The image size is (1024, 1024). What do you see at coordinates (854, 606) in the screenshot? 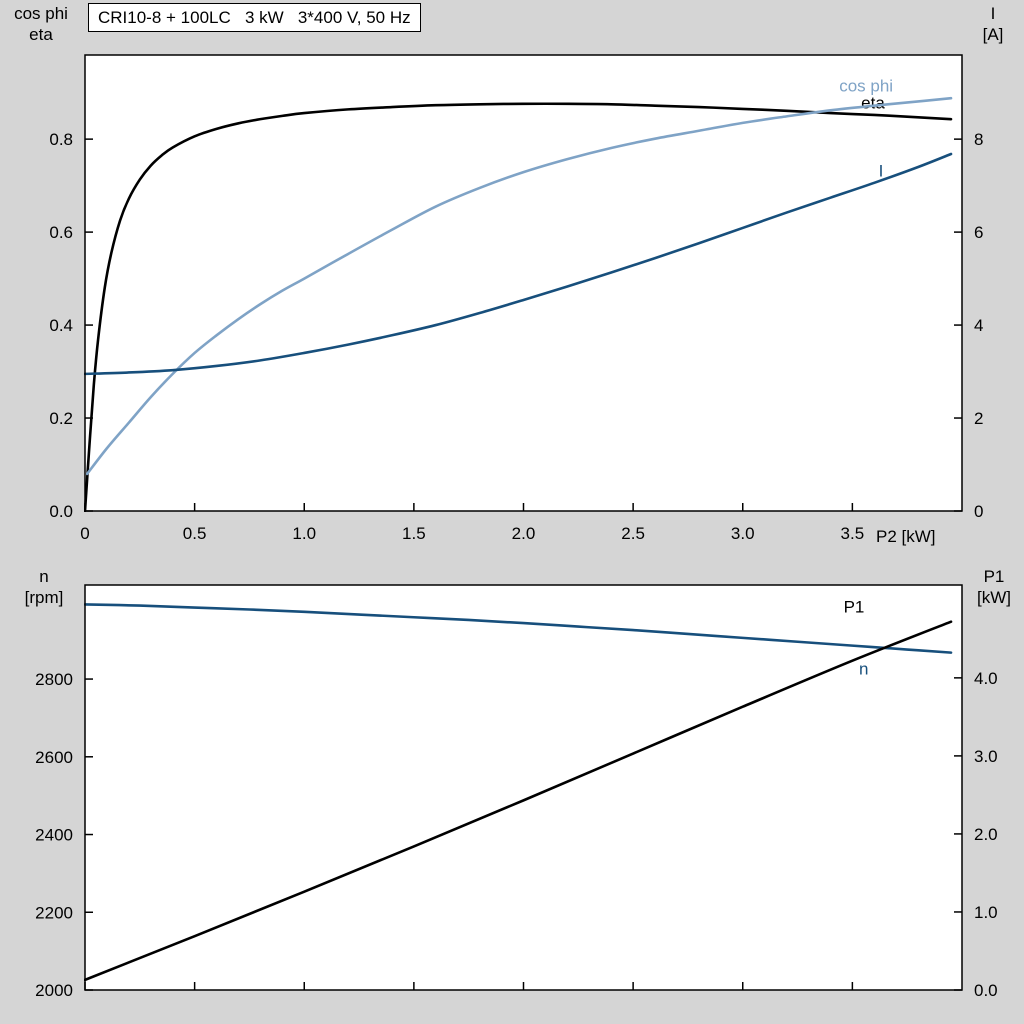
I see `curve-label-P1: P1` at bounding box center [854, 606].